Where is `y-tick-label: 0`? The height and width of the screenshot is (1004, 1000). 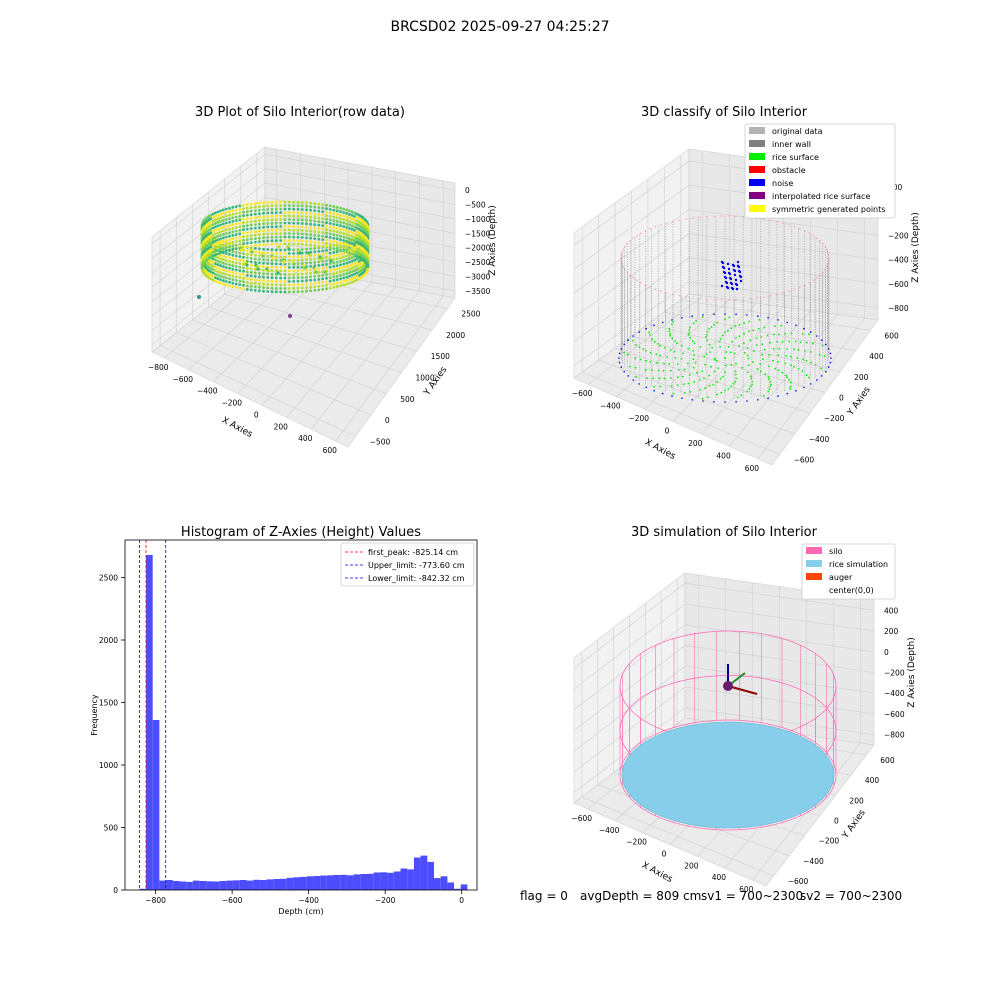 y-tick-label: 0 is located at coordinates (841, 398).